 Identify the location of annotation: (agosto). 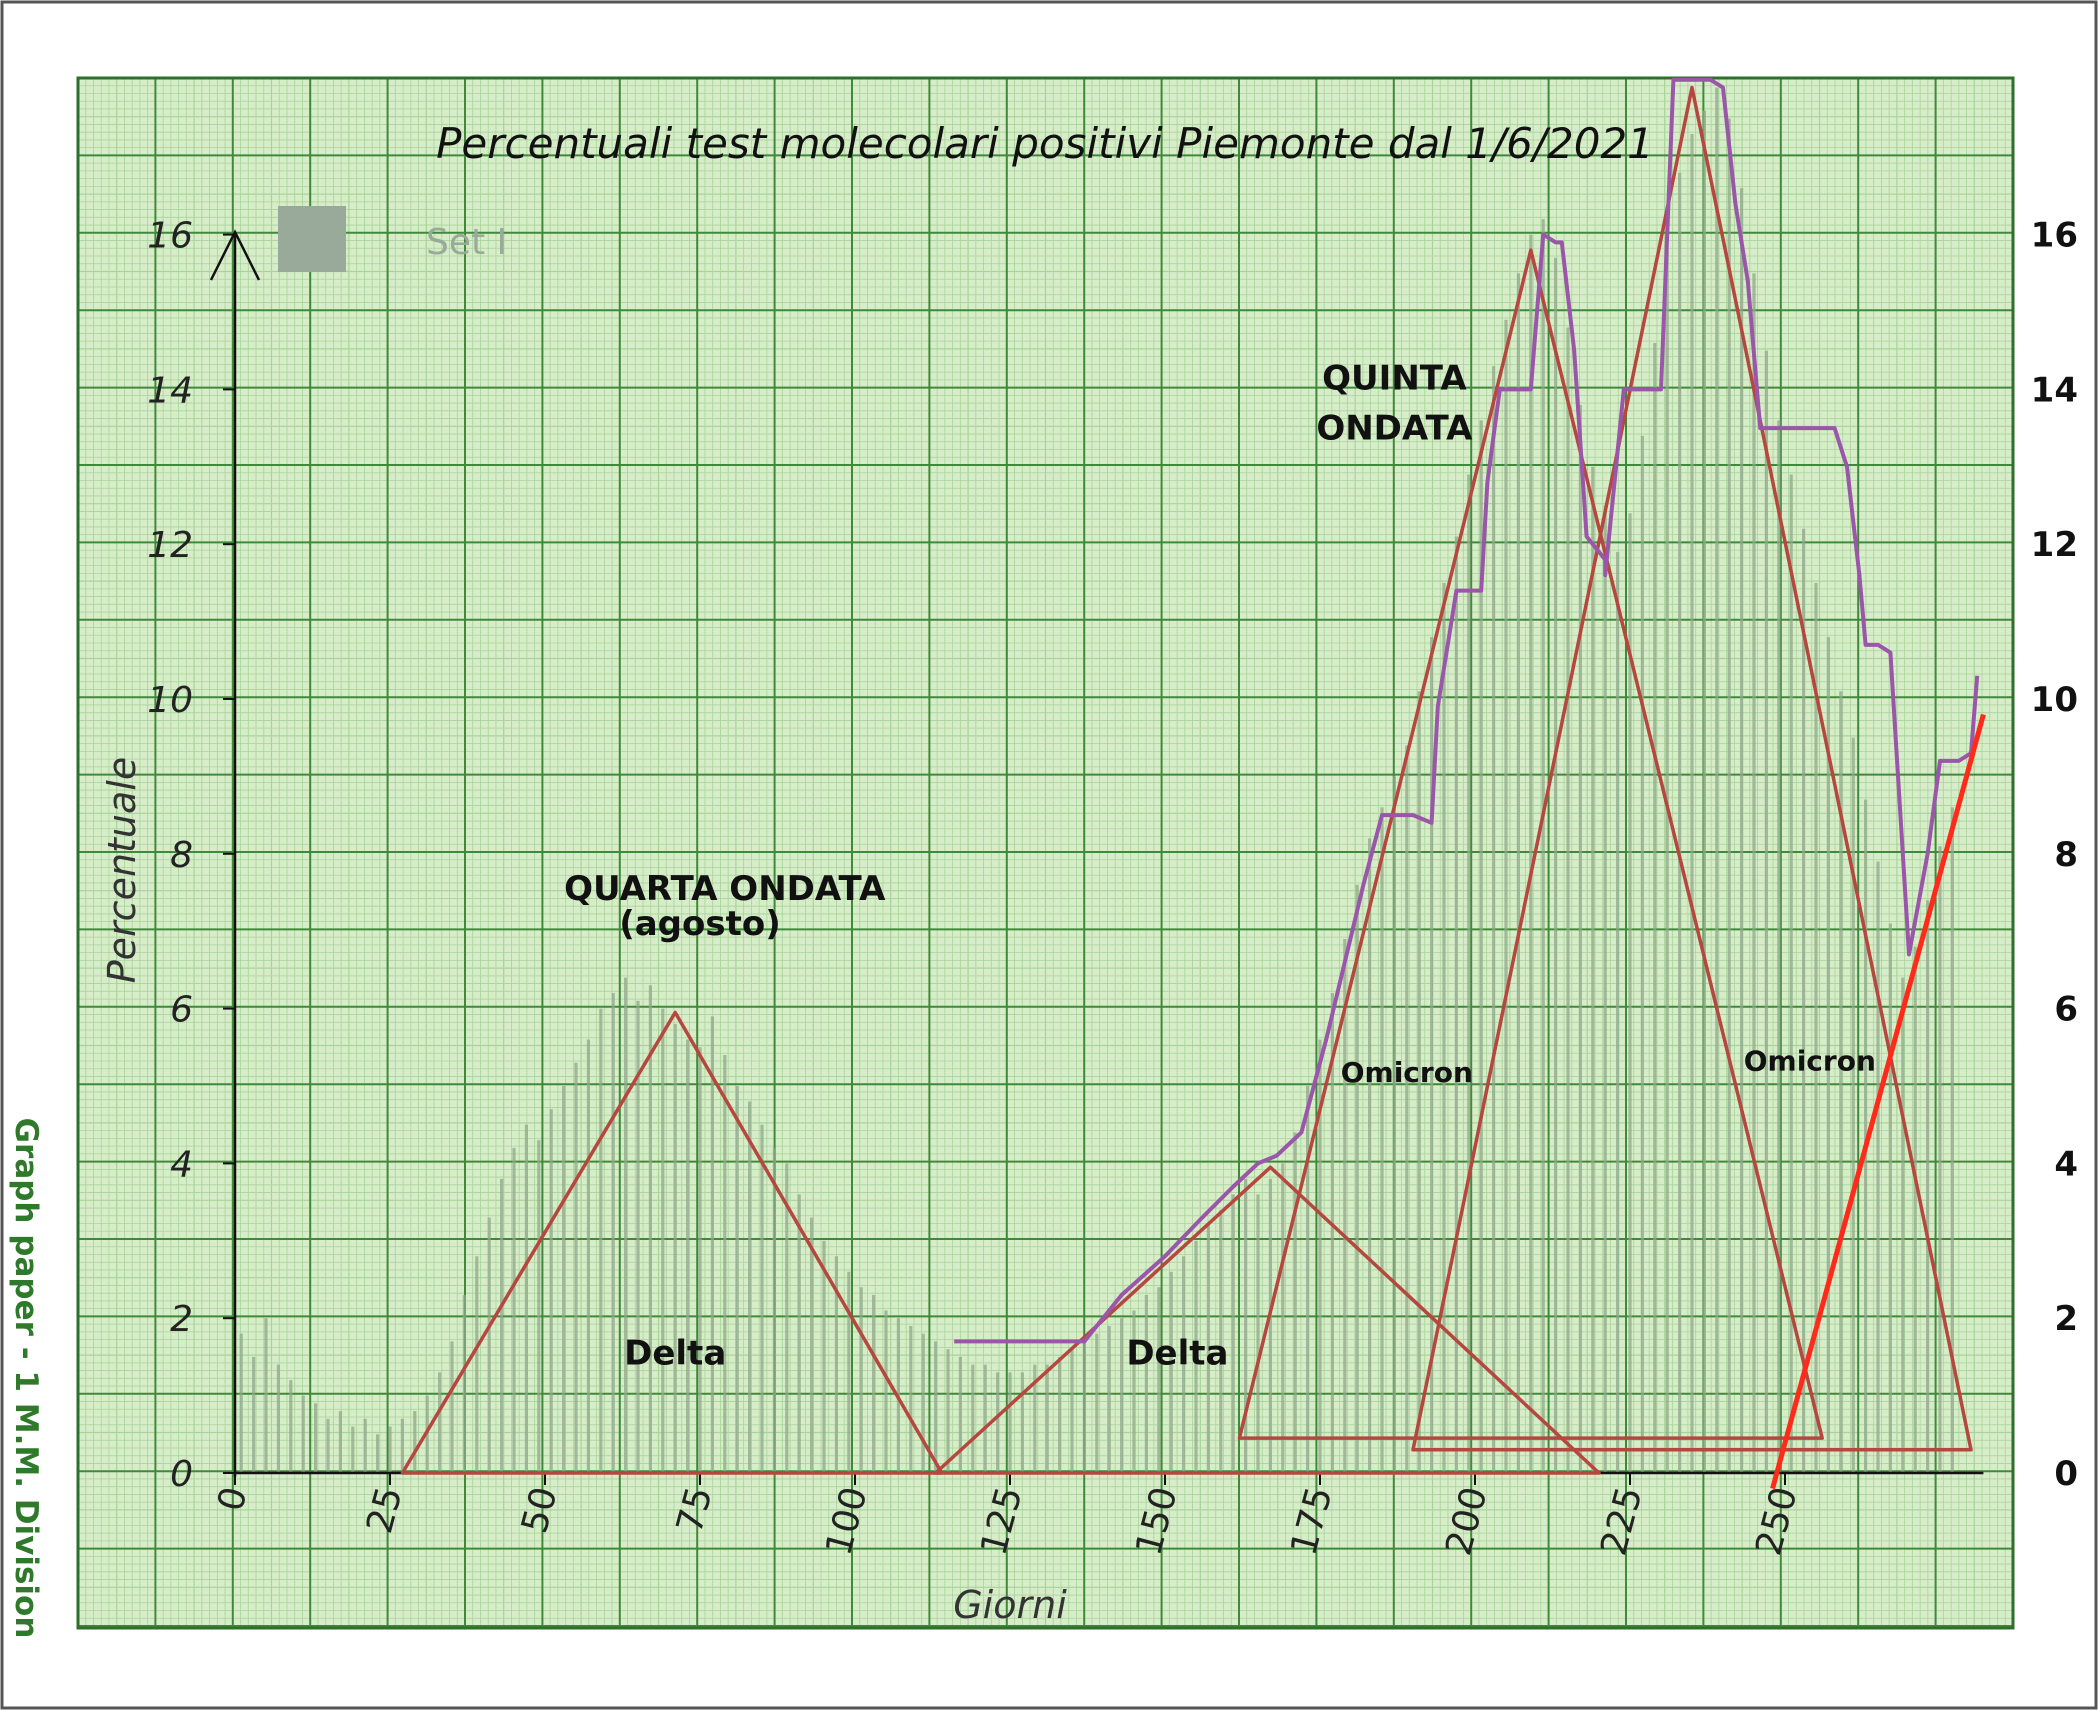
(700, 924).